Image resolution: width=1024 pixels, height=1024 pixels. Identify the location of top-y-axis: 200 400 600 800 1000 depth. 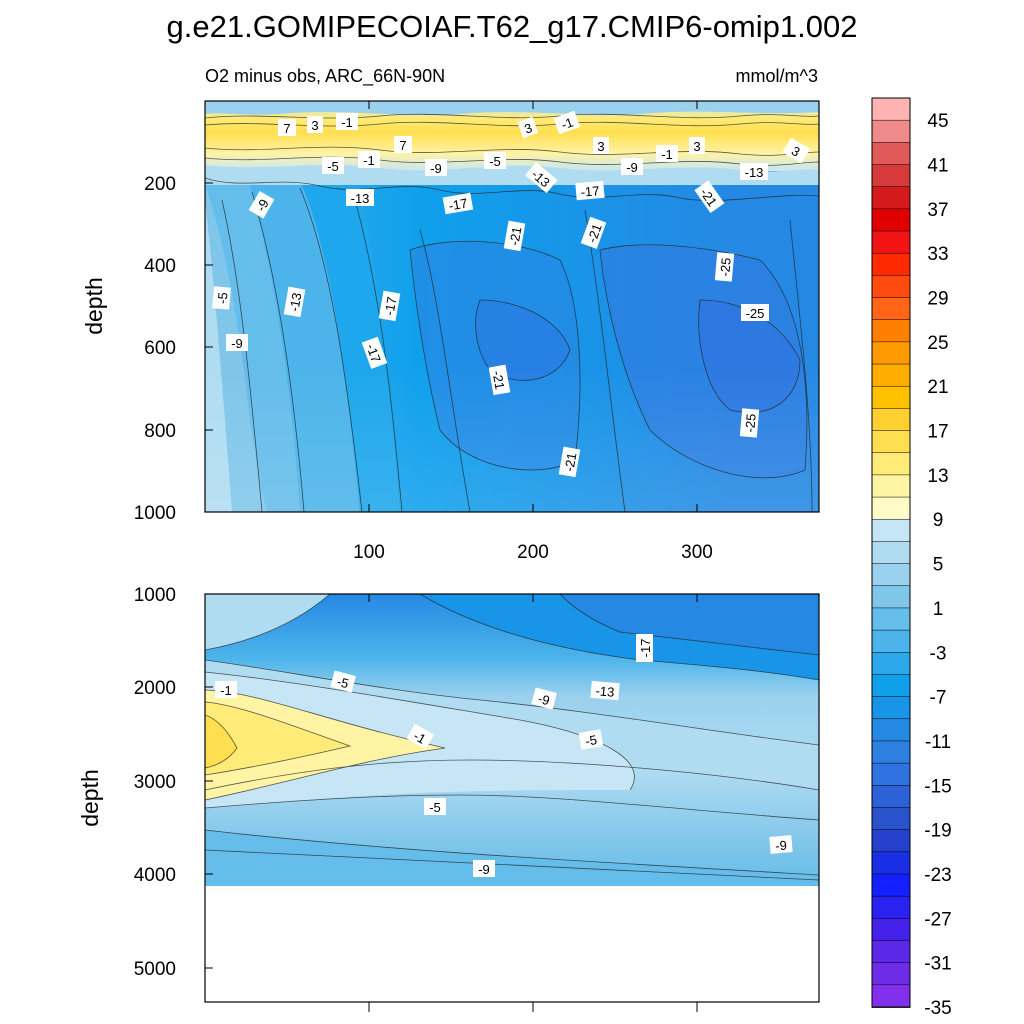
(147, 349).